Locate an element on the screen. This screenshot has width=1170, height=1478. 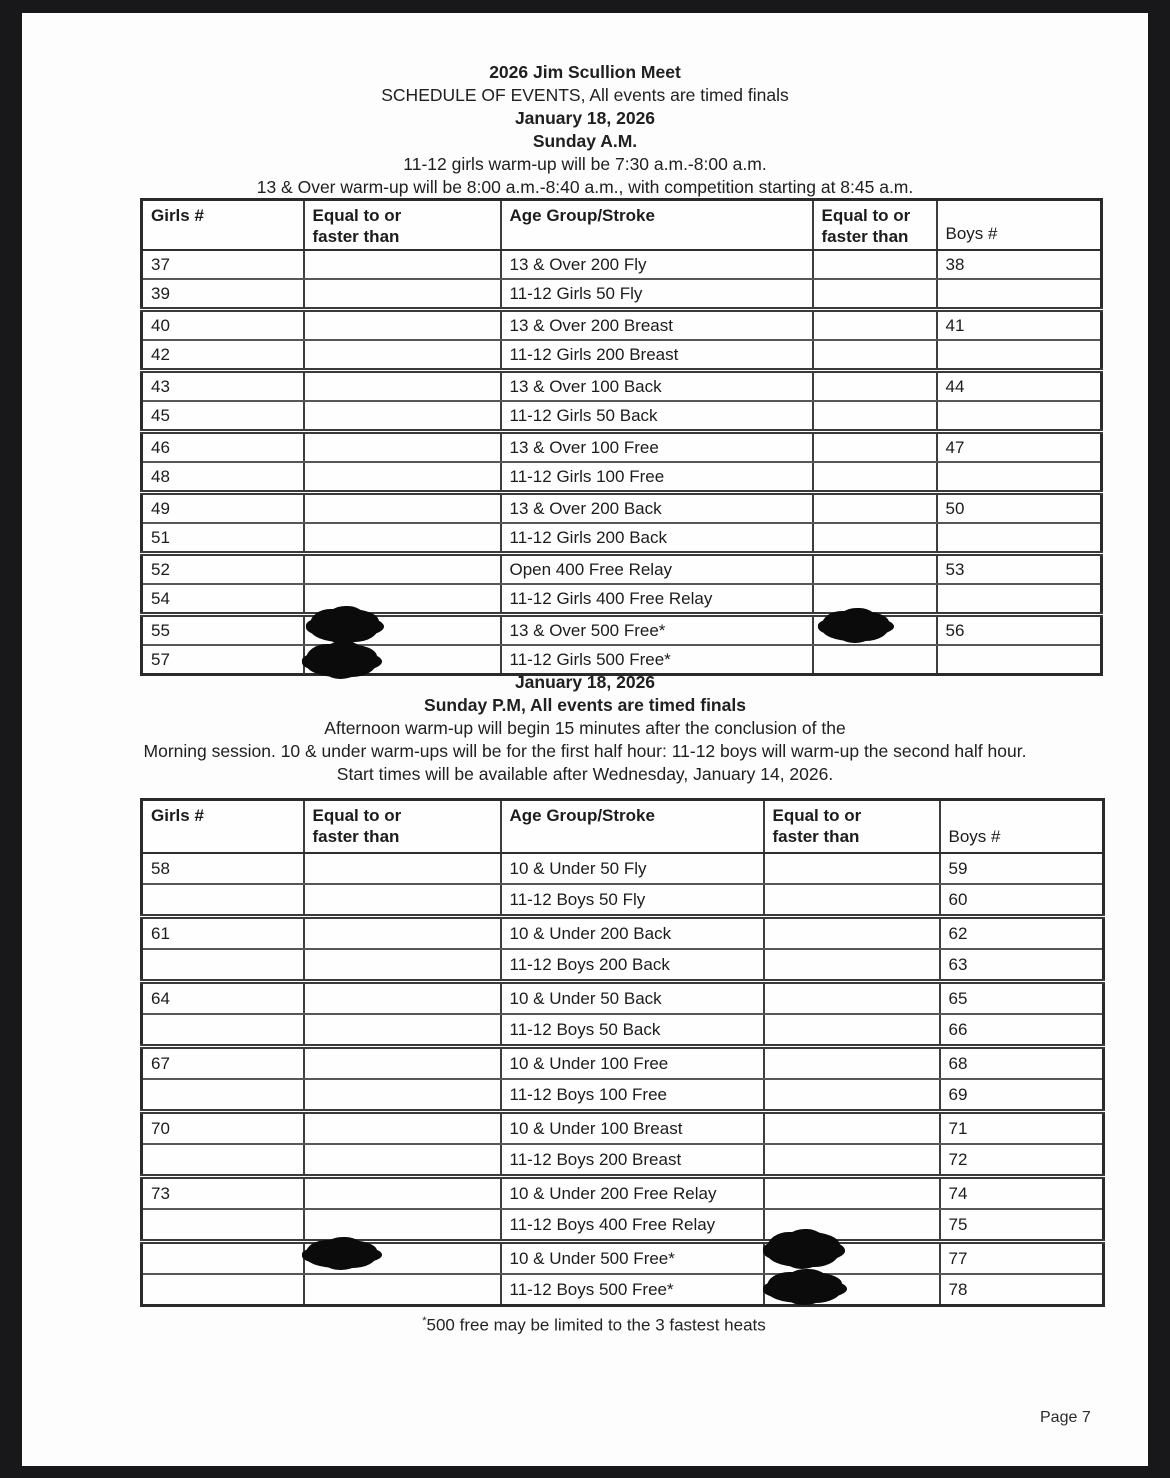
pm-girls-header: Girls # is located at coordinates (222, 826).